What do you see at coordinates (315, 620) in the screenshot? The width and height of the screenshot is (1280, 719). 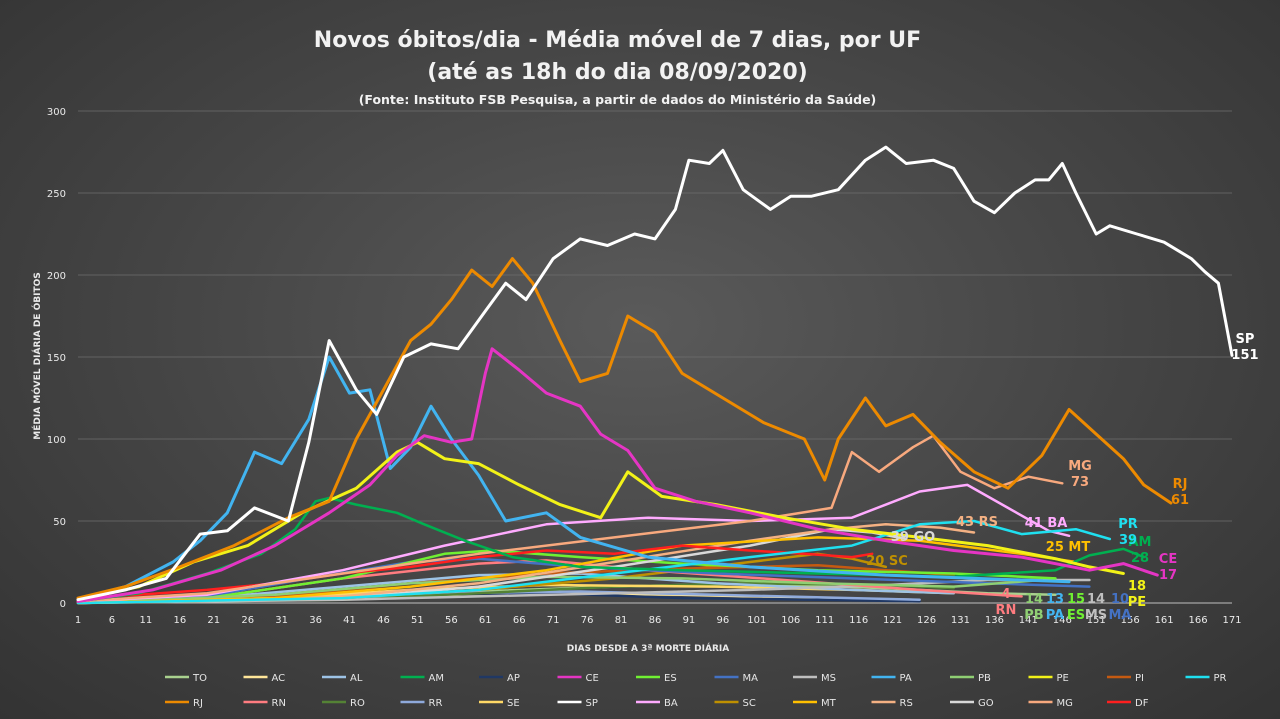 I see `x-tick-label: 36` at bounding box center [315, 620].